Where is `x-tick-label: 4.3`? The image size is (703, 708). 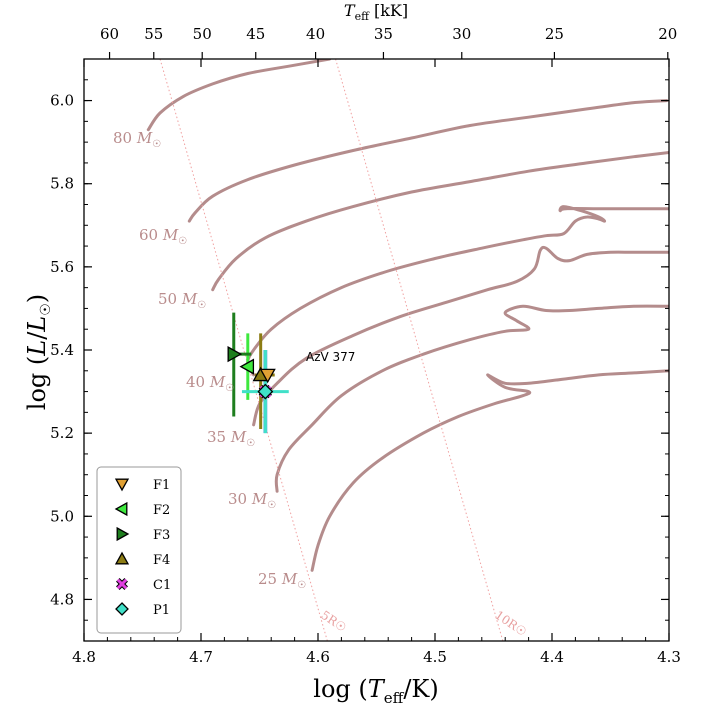 x-tick-label: 4.3 is located at coordinates (669, 657).